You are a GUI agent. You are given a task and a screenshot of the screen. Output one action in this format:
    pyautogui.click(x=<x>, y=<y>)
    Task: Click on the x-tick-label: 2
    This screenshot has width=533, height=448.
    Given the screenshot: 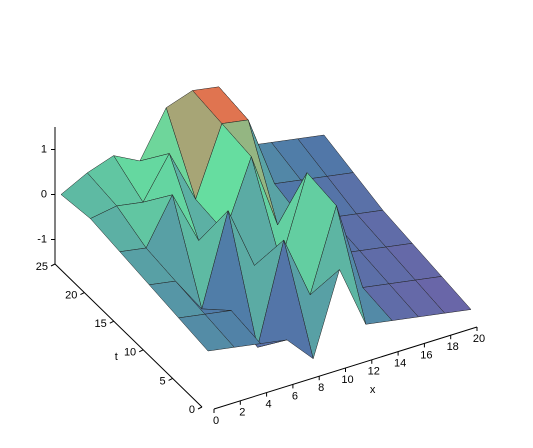 What is the action you would take?
    pyautogui.click(x=242, y=413)
    